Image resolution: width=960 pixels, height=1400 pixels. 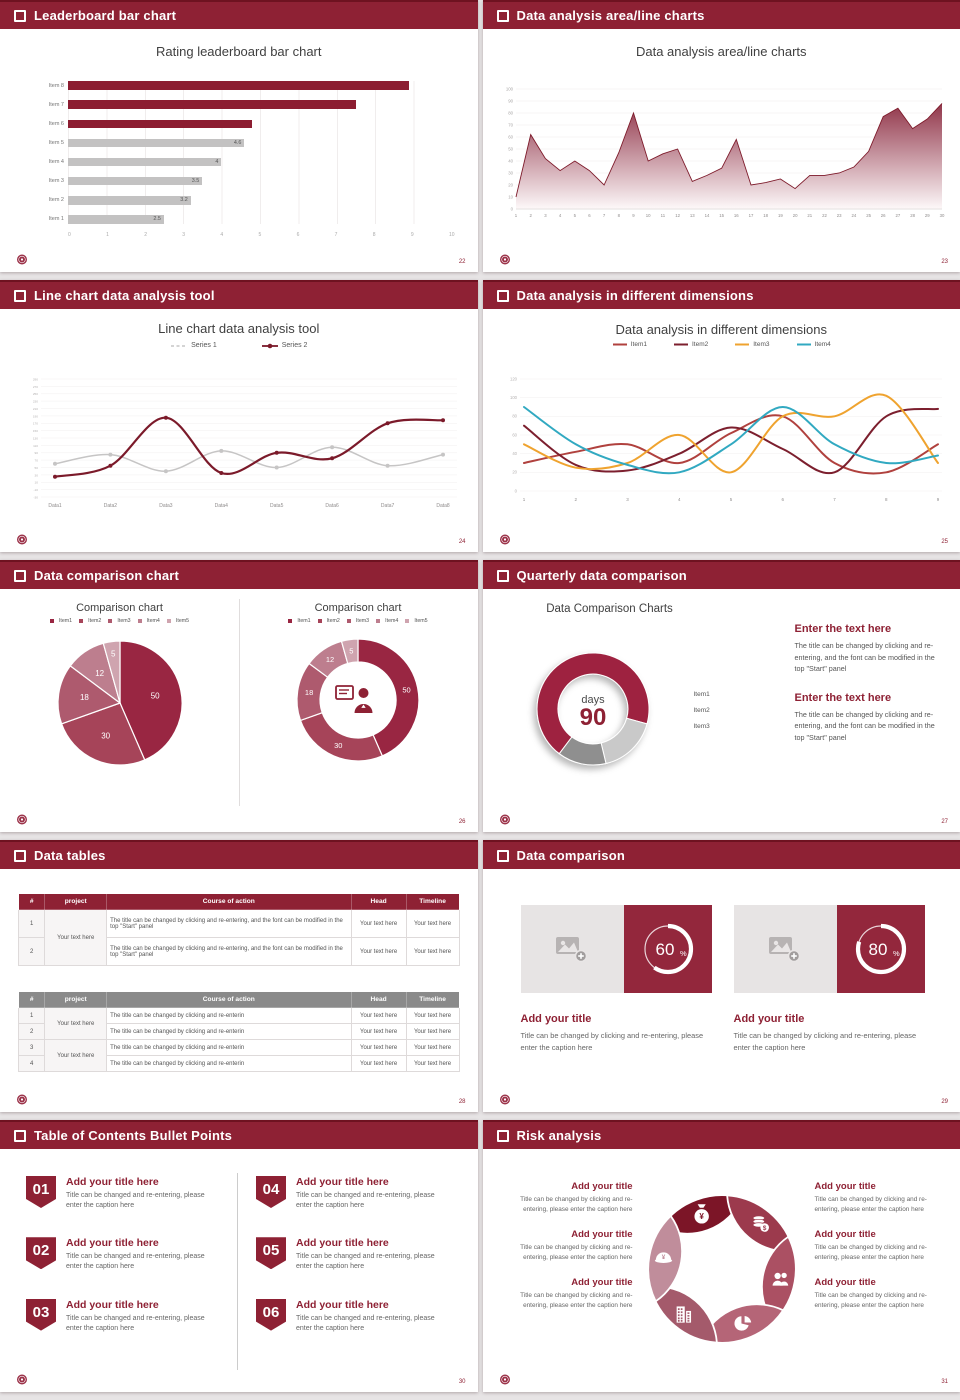 What do you see at coordinates (663, 1257) in the screenshot?
I see `money-cap-icon: ¥` at bounding box center [663, 1257].